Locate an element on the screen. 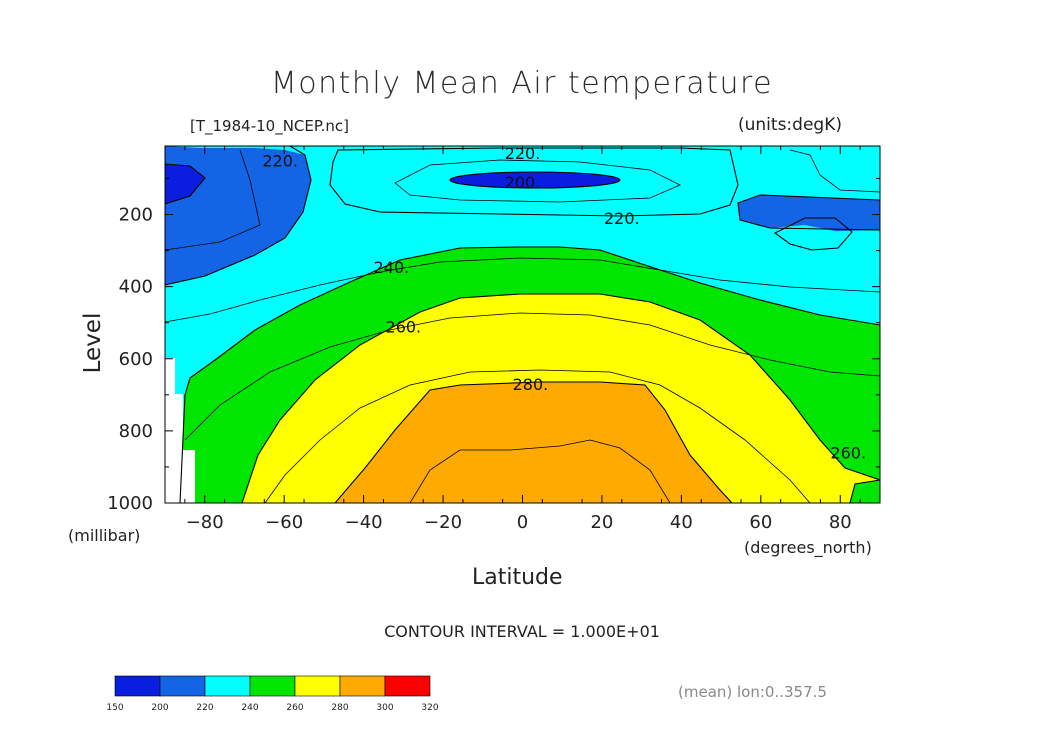 The height and width of the screenshot is (739, 1044). x-tick-label: −80 is located at coordinates (205, 522).